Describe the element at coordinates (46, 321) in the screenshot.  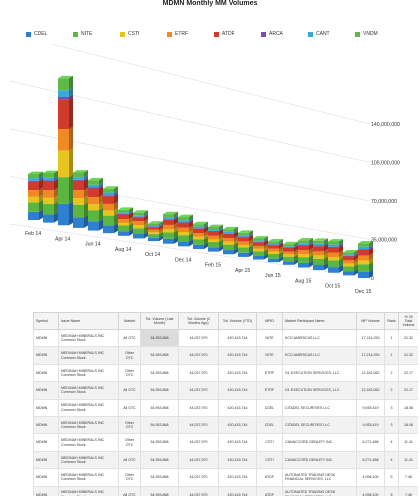
I see `column-header-symbol: Symbol` at that location.